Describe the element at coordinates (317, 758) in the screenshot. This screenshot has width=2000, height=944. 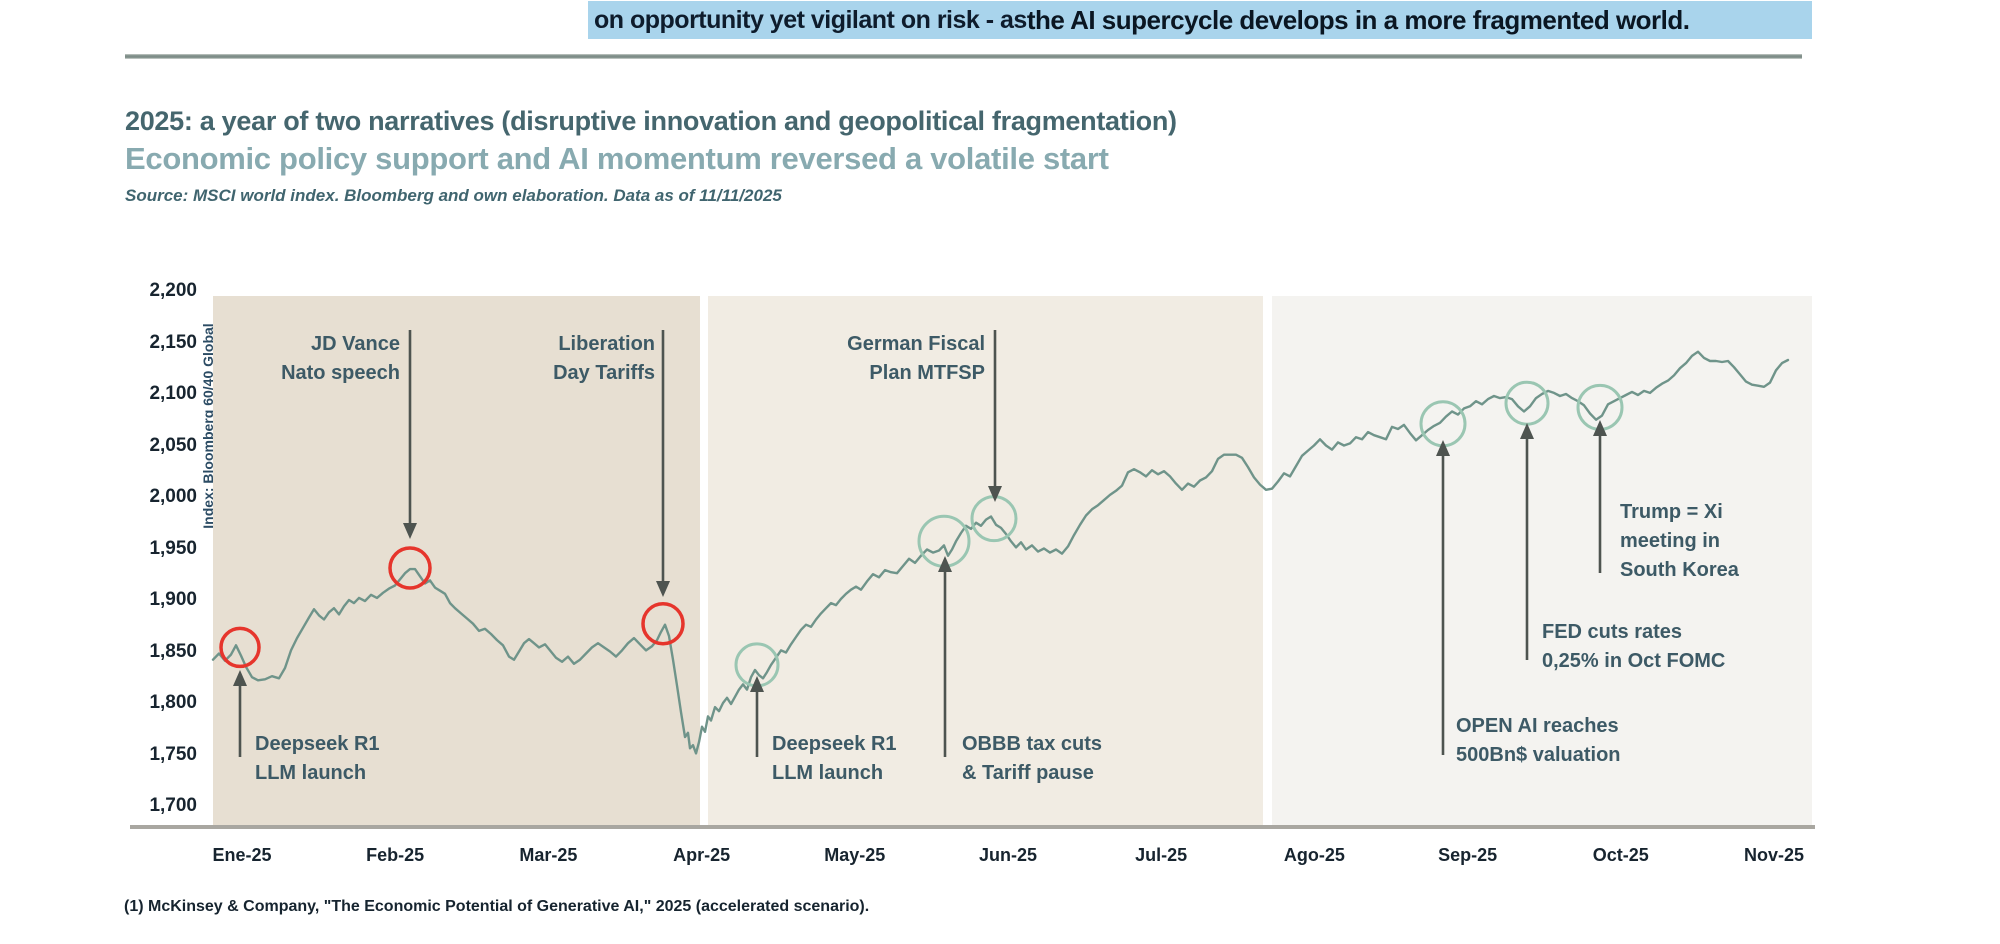
I see `annotation-deepseek-jan: Deepseek R1 LLM launch` at that location.